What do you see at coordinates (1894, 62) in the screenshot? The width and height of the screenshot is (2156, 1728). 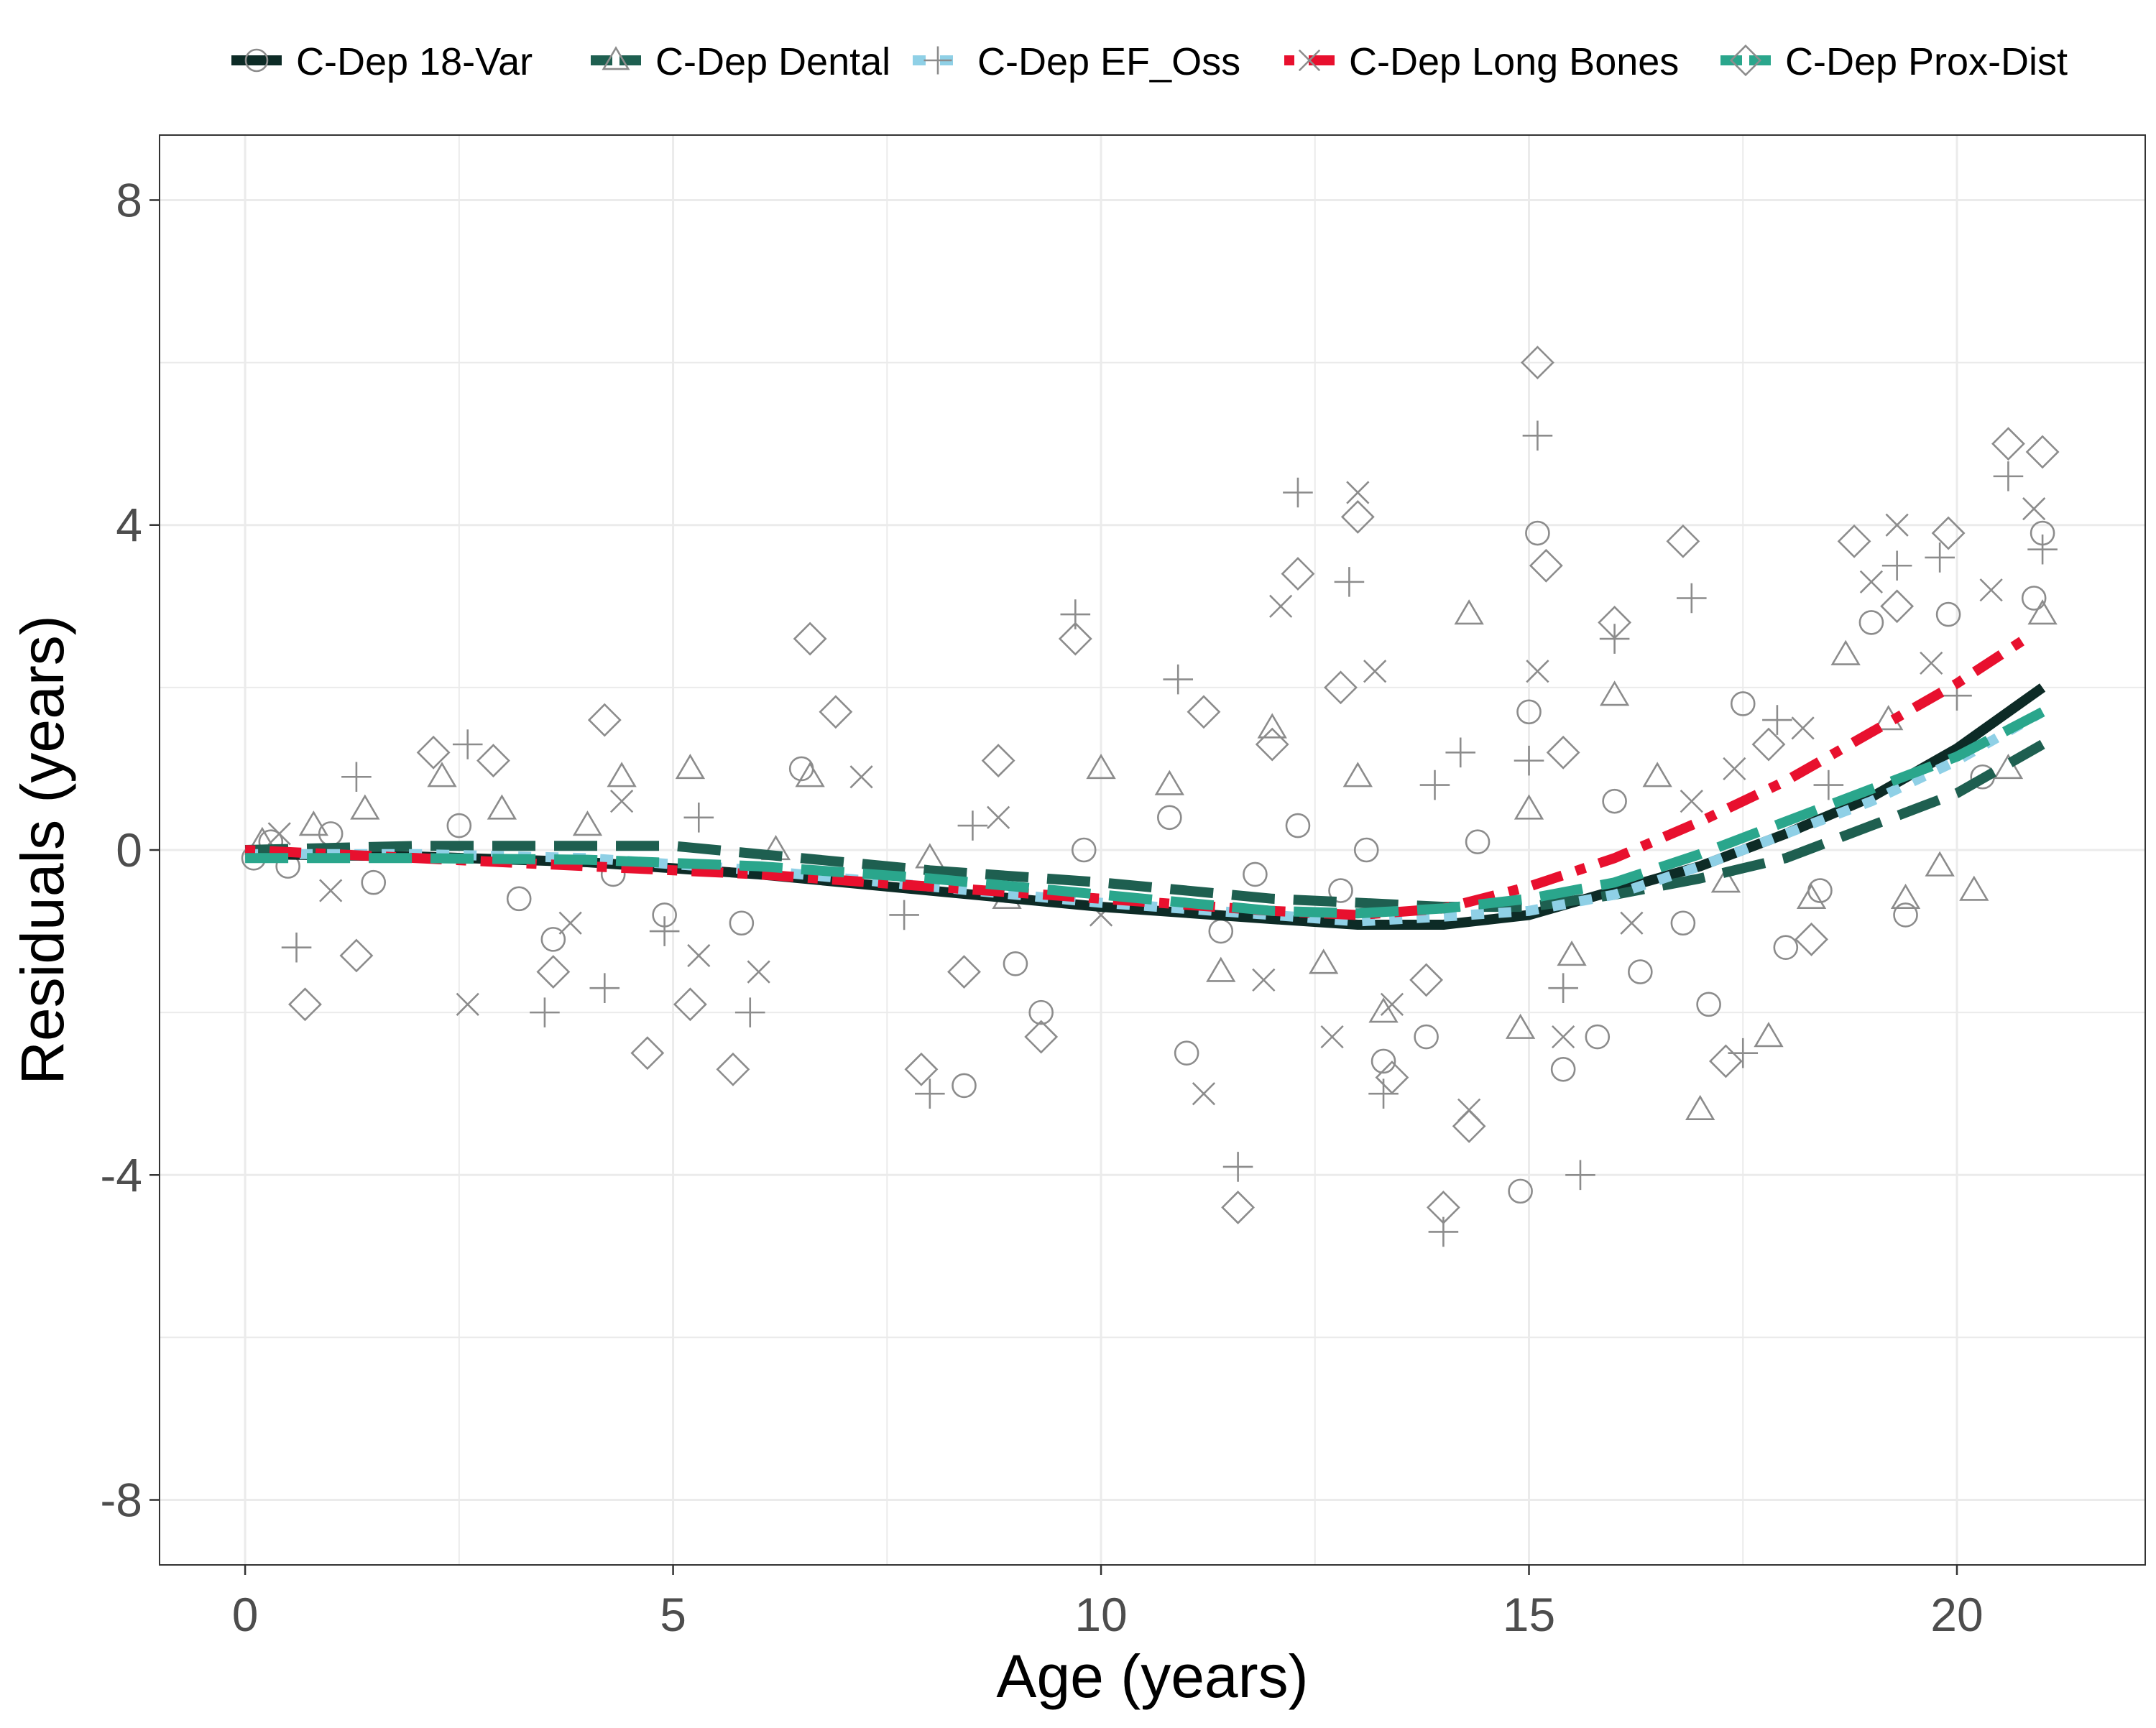 I see `legend-item-5: C-Dep Prox-Dist` at bounding box center [1894, 62].